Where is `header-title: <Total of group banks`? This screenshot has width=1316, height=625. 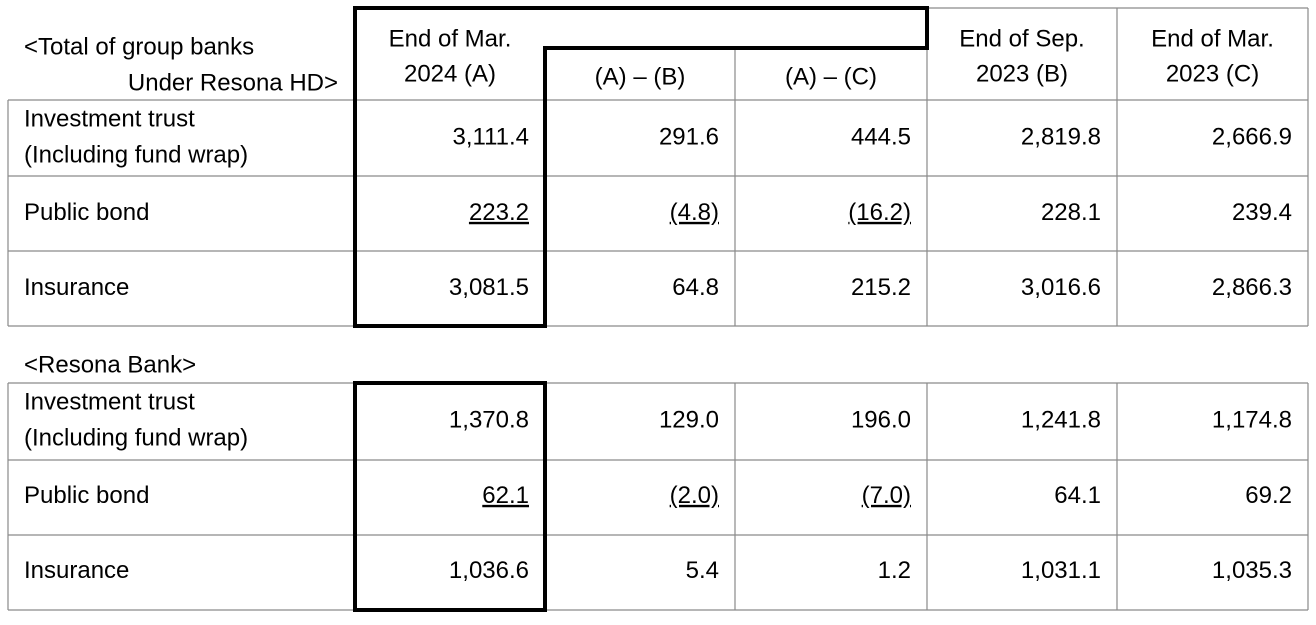
header-title: <Total of group banks is located at coordinates (139, 46).